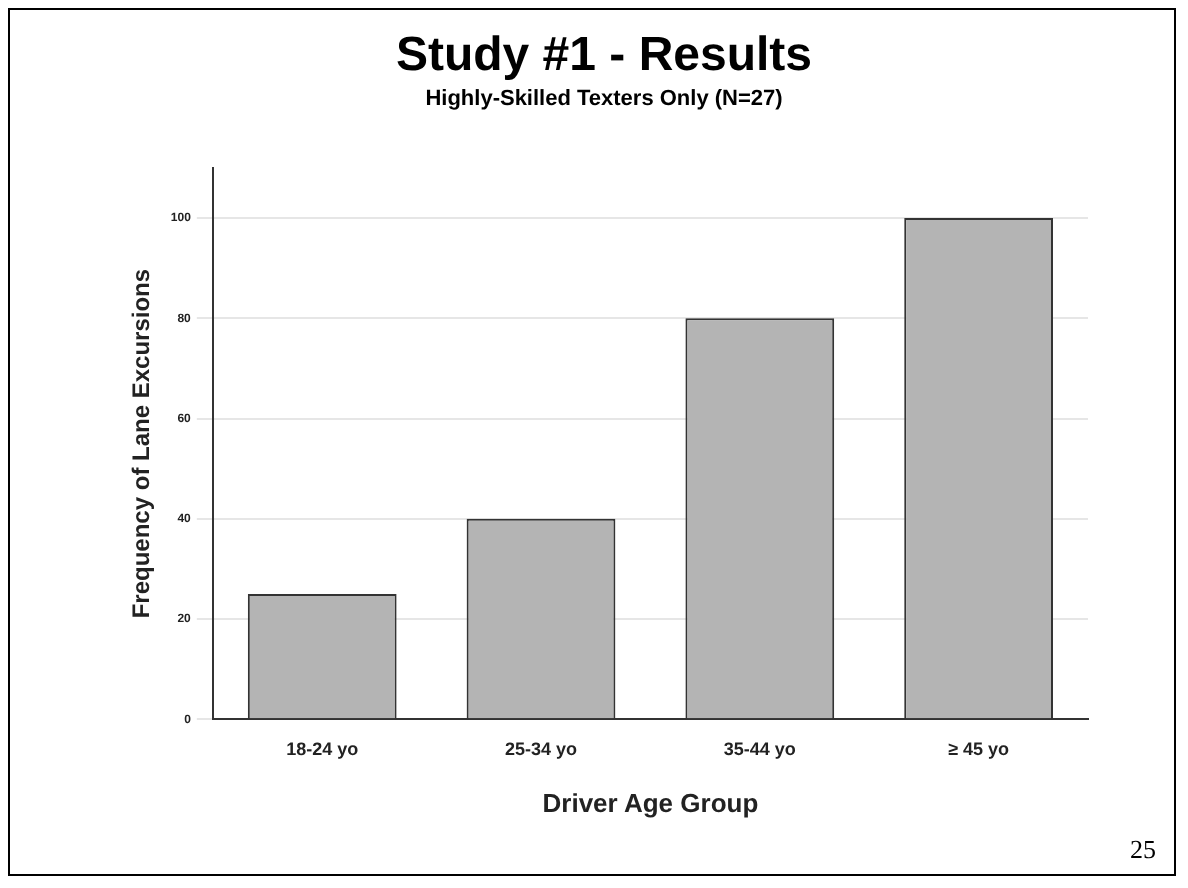  I want to click on y-axis-title: Frequency of Lane Excursions, so click(141, 443).